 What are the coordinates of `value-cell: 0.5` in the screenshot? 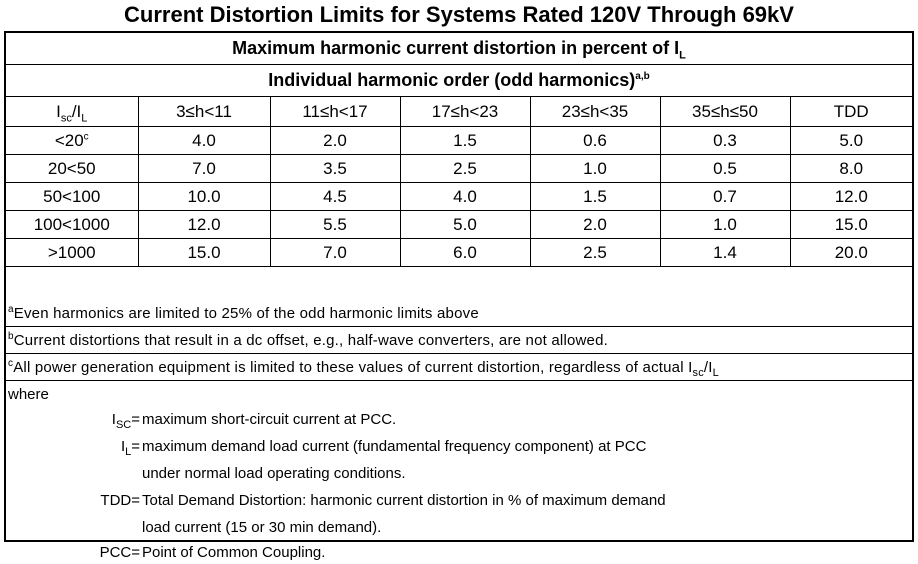 It's located at (725, 168).